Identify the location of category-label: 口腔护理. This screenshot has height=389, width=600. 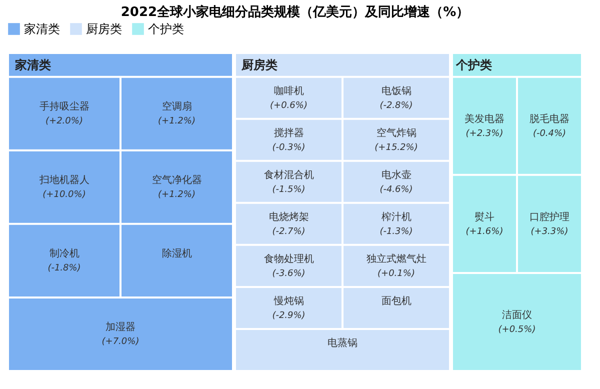
(550, 216).